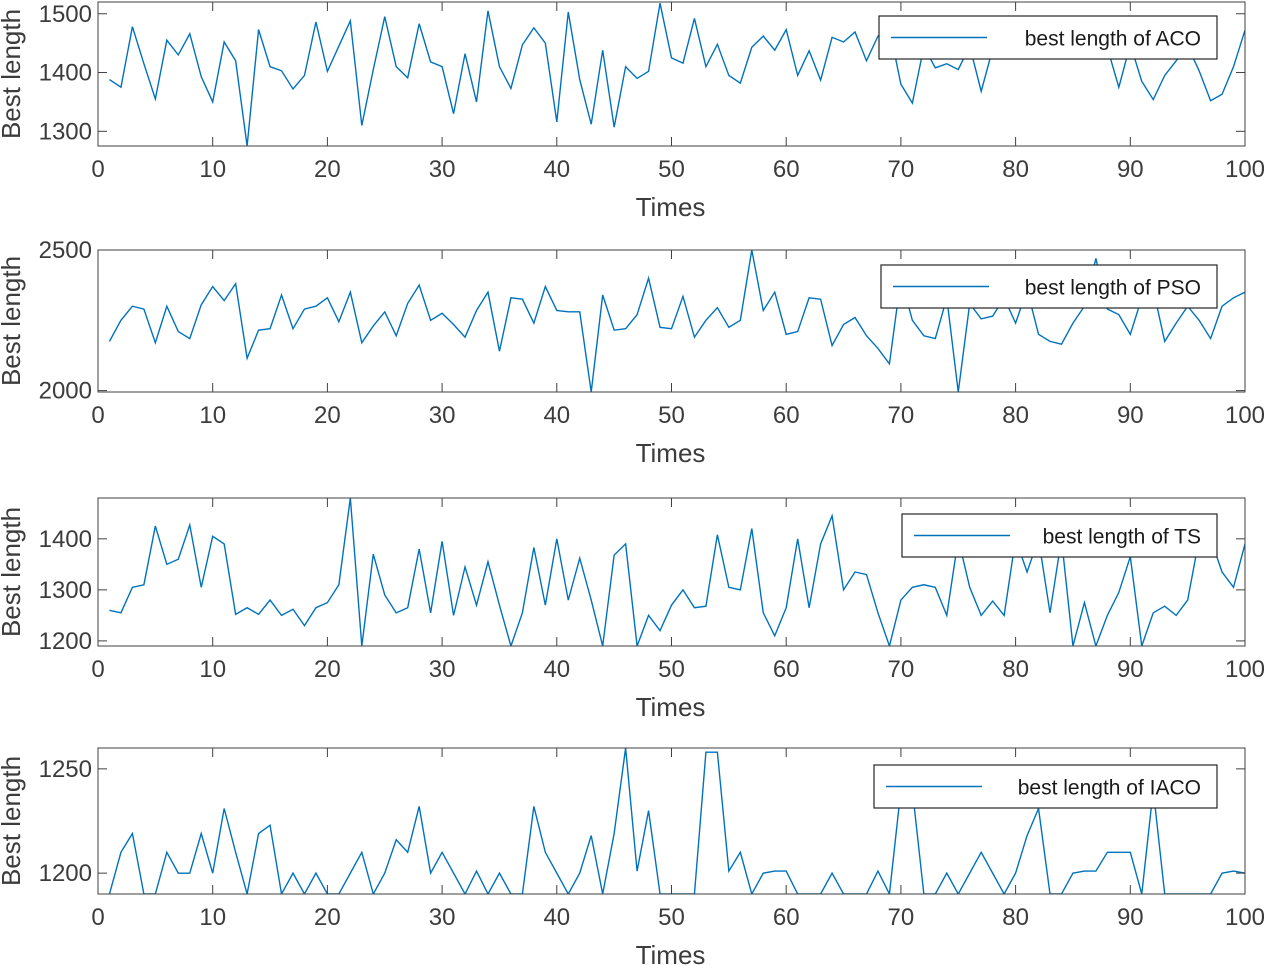 This screenshot has width=1265, height=965. I want to click on legend: best length of PSO, so click(1049, 286).